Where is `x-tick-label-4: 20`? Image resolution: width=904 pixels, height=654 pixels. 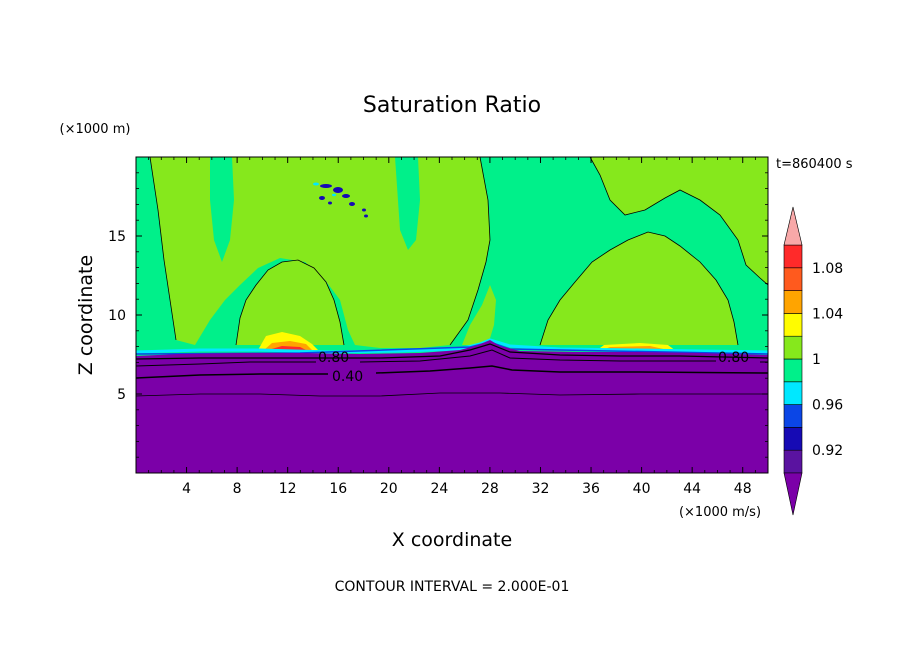 x-tick-label-4: 20 is located at coordinates (389, 489).